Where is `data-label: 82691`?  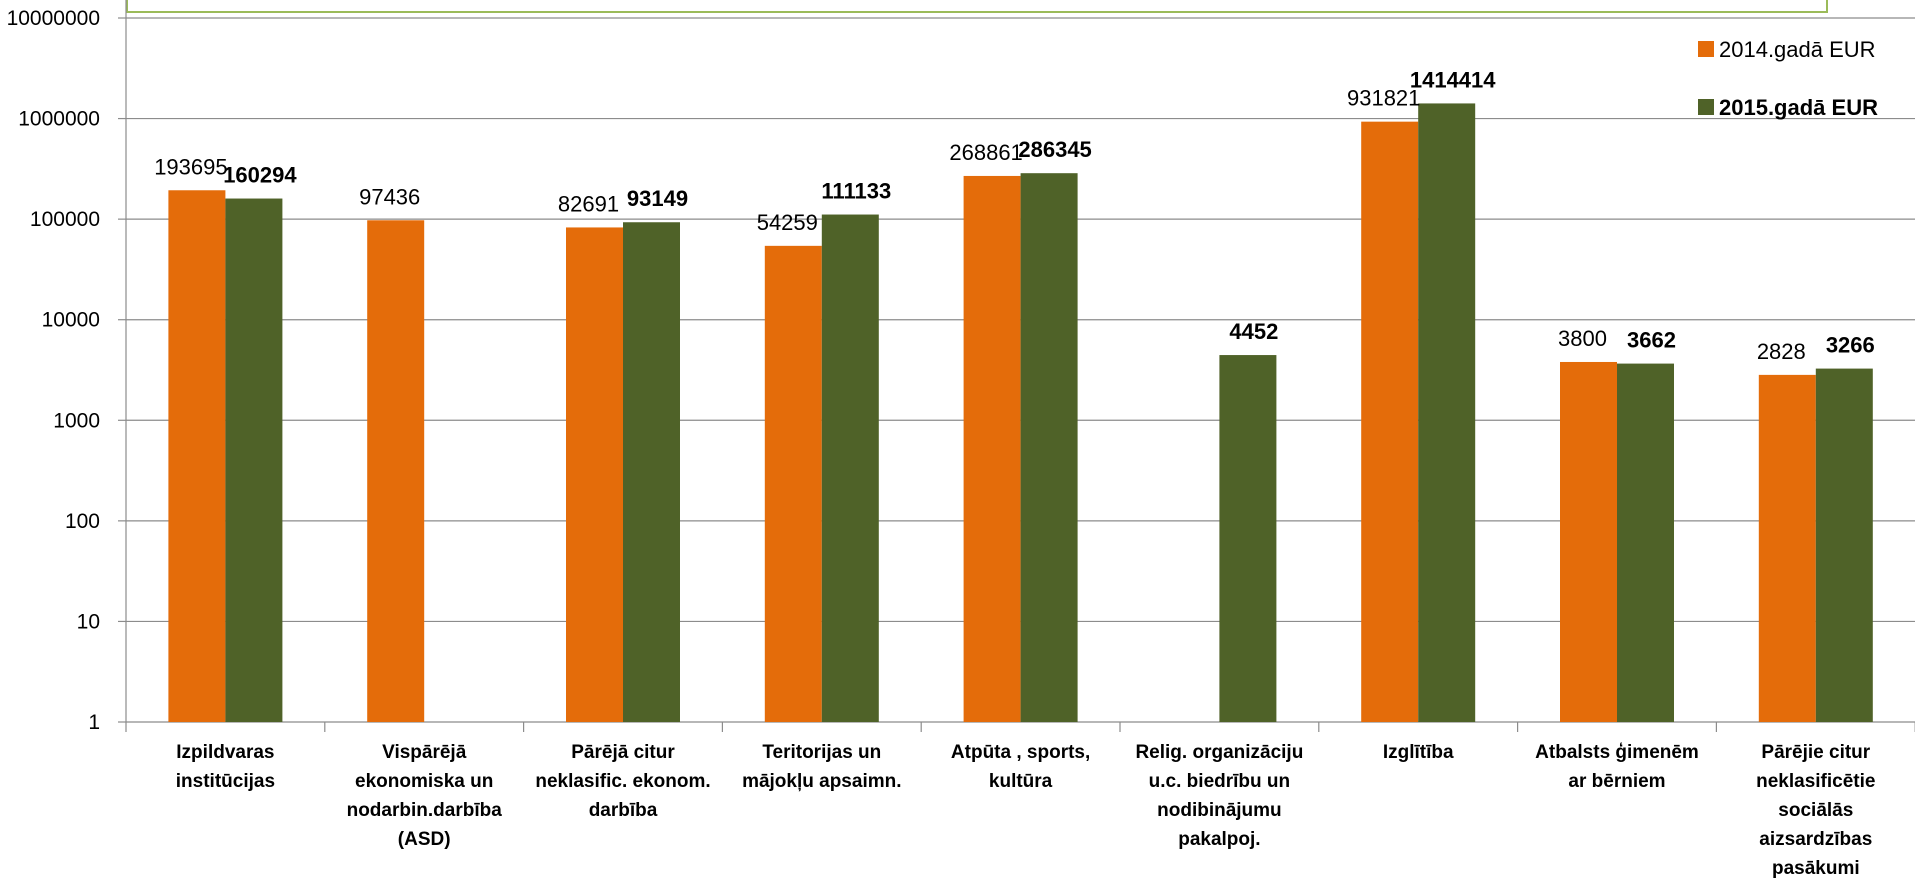
data-label: 82691 is located at coordinates (588, 203).